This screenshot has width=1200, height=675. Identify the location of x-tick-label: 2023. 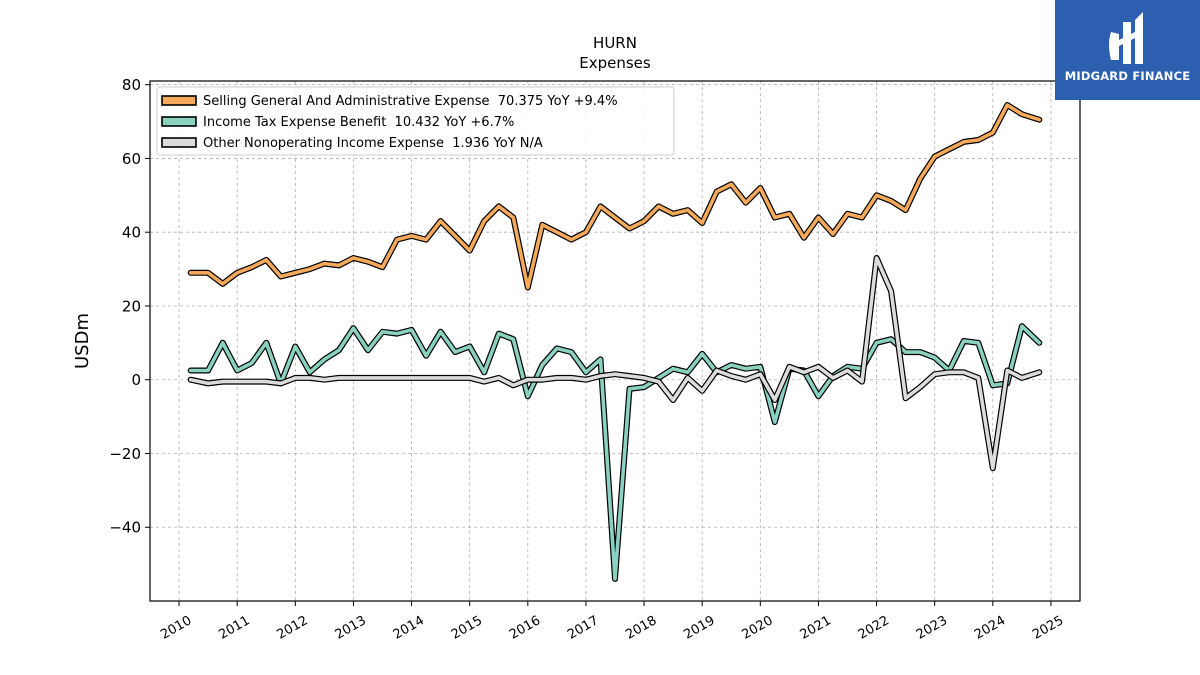
(932, 628).